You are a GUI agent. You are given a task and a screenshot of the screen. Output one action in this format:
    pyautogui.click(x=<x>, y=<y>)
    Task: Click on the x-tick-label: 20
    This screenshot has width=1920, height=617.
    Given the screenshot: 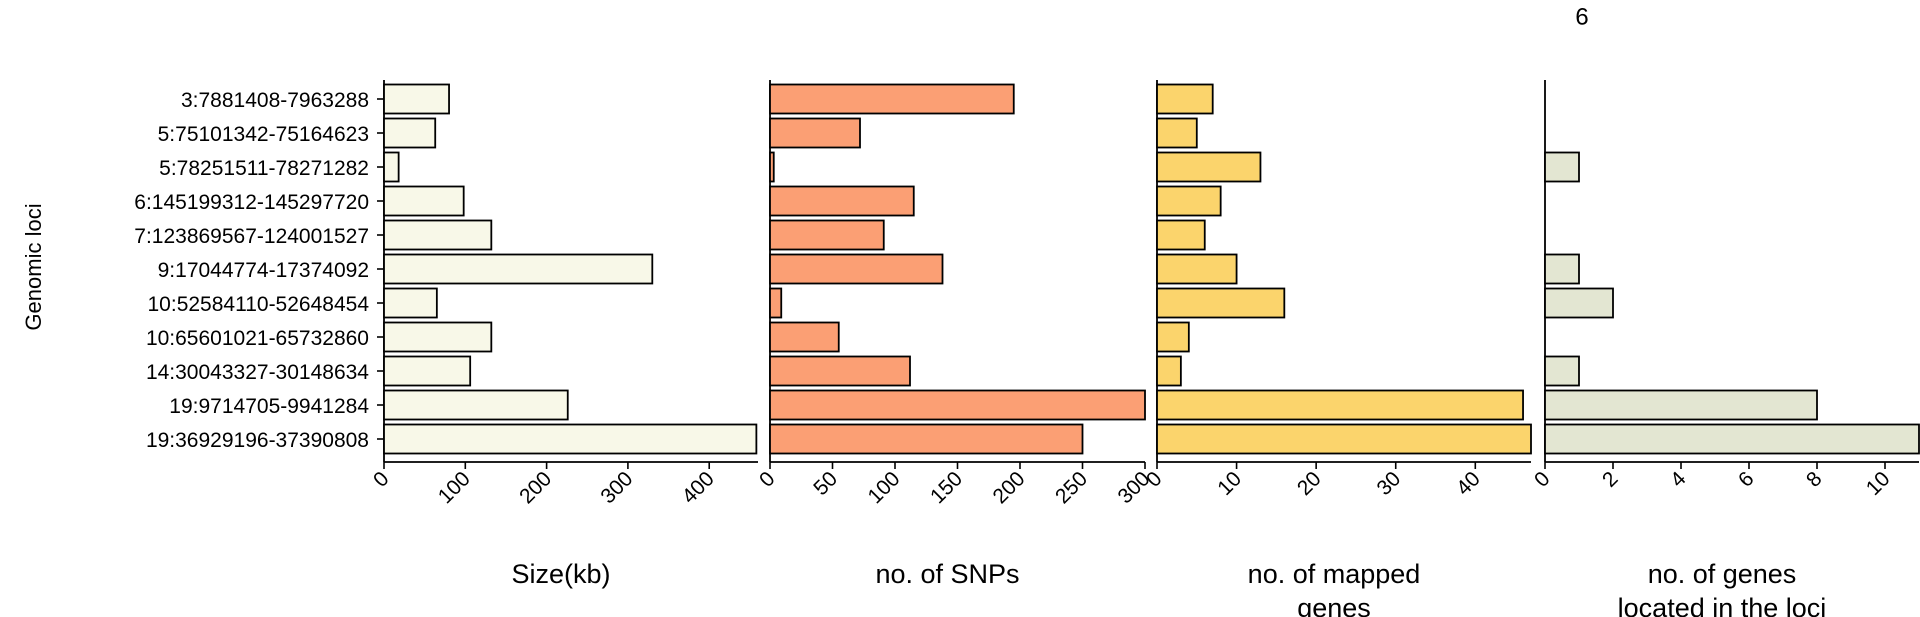 What is the action you would take?
    pyautogui.click(x=1309, y=483)
    